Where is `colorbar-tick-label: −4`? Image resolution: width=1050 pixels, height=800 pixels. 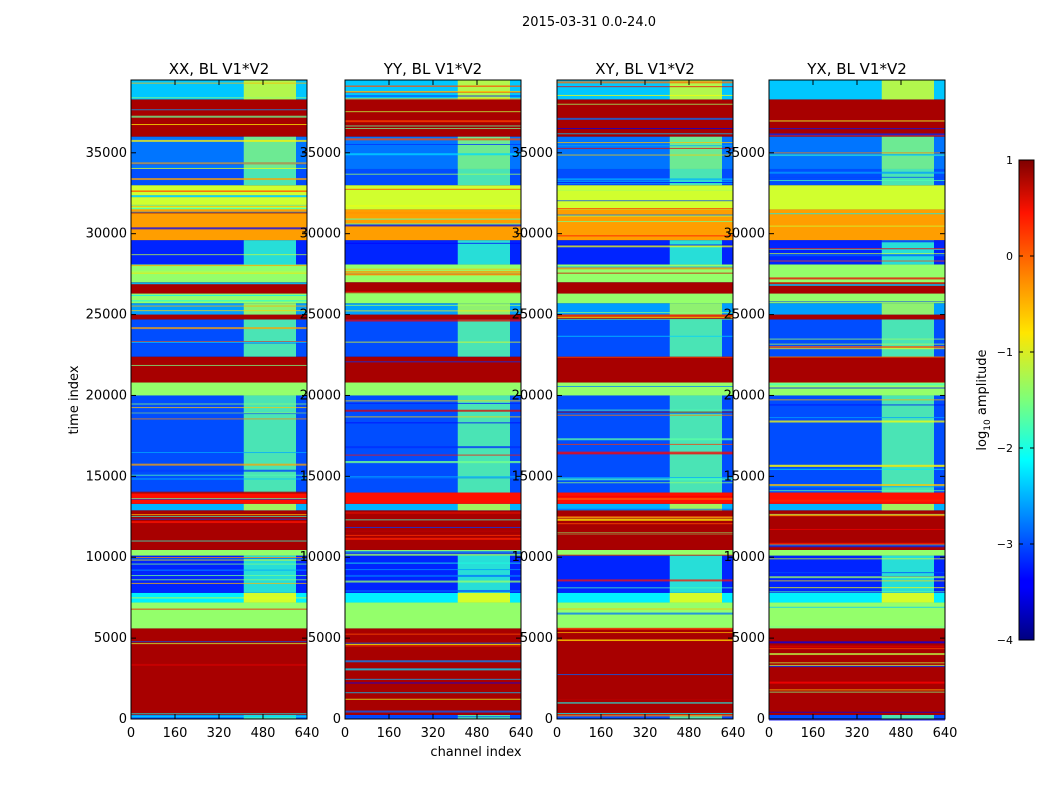
colorbar-tick-label: −4 is located at coordinates (1005, 640).